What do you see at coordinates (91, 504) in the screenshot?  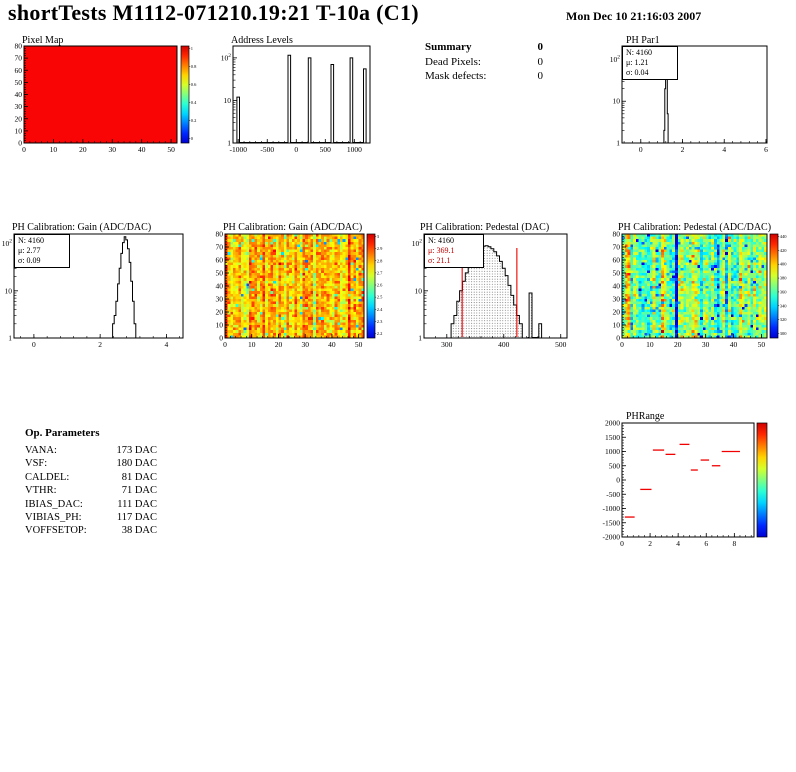 I see `op-parameter-row: IBIAS_DAC: 111 DAC` at bounding box center [91, 504].